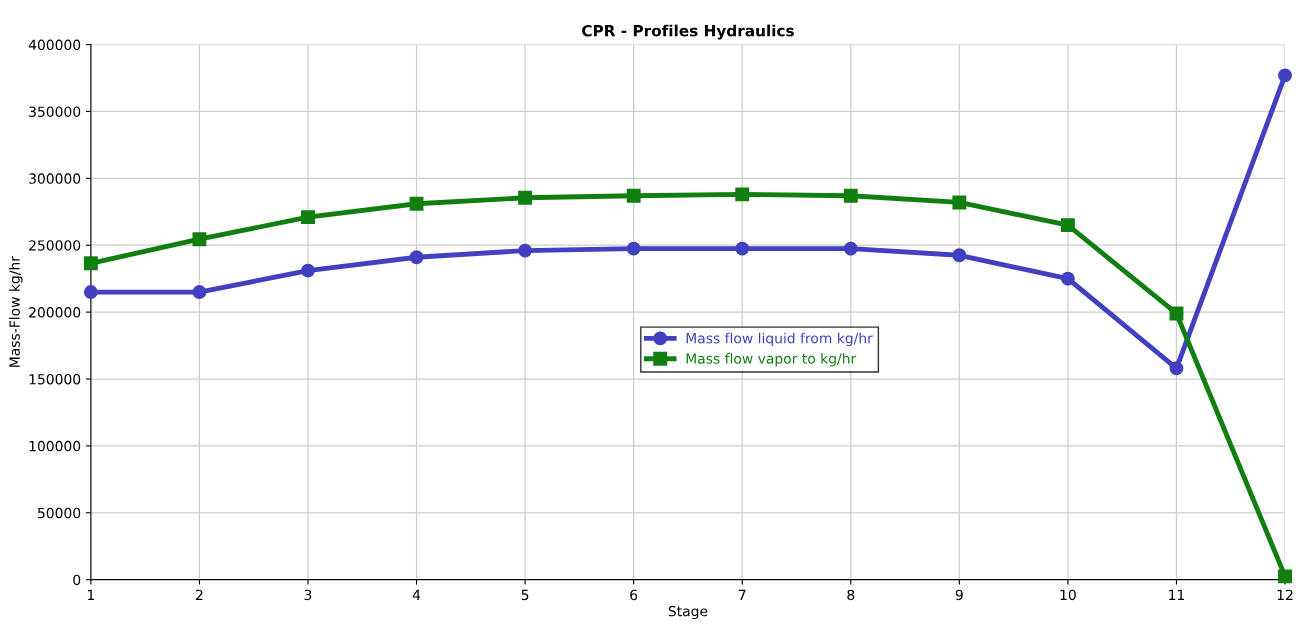 Image resolution: width=1298 pixels, height=637 pixels. Describe the element at coordinates (771, 360) in the screenshot. I see `legend-label: Mass flow vapor to kg/hr` at that location.